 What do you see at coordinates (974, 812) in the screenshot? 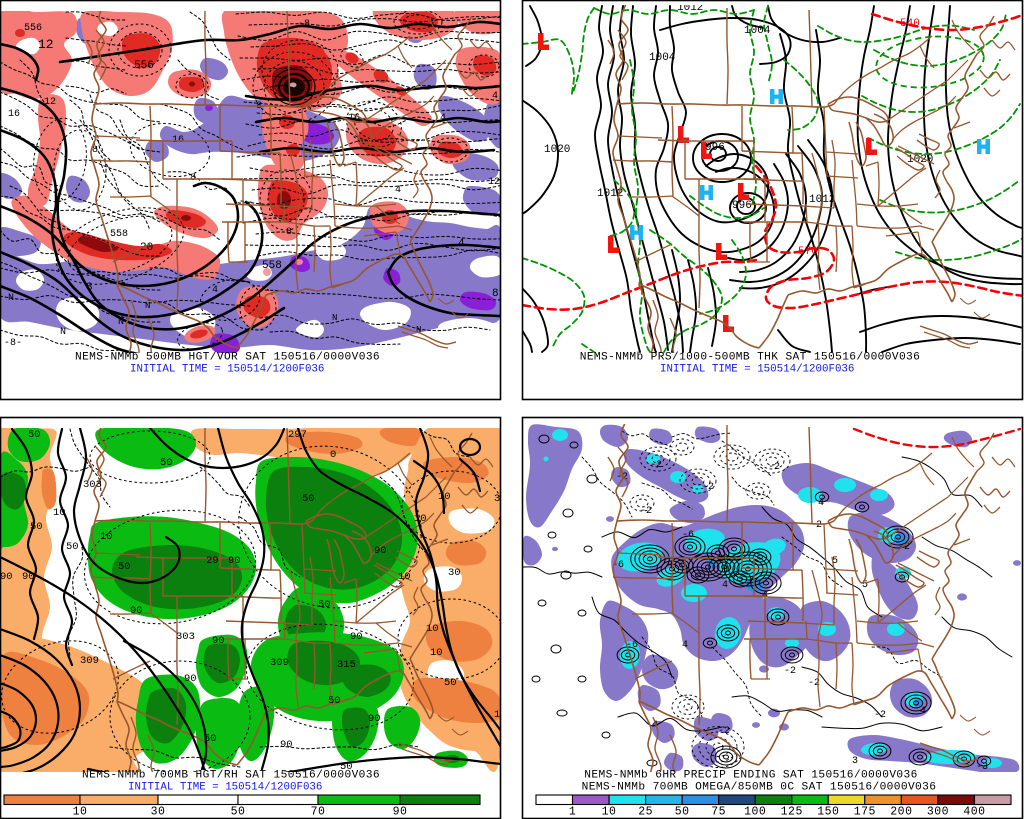
I see `svg-text: 400` at bounding box center [974, 812].